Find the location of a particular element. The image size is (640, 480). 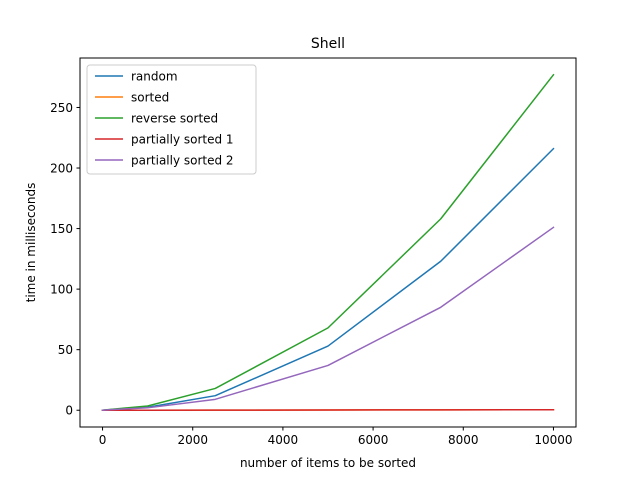

y-tick-label: 0 is located at coordinates (69, 411).